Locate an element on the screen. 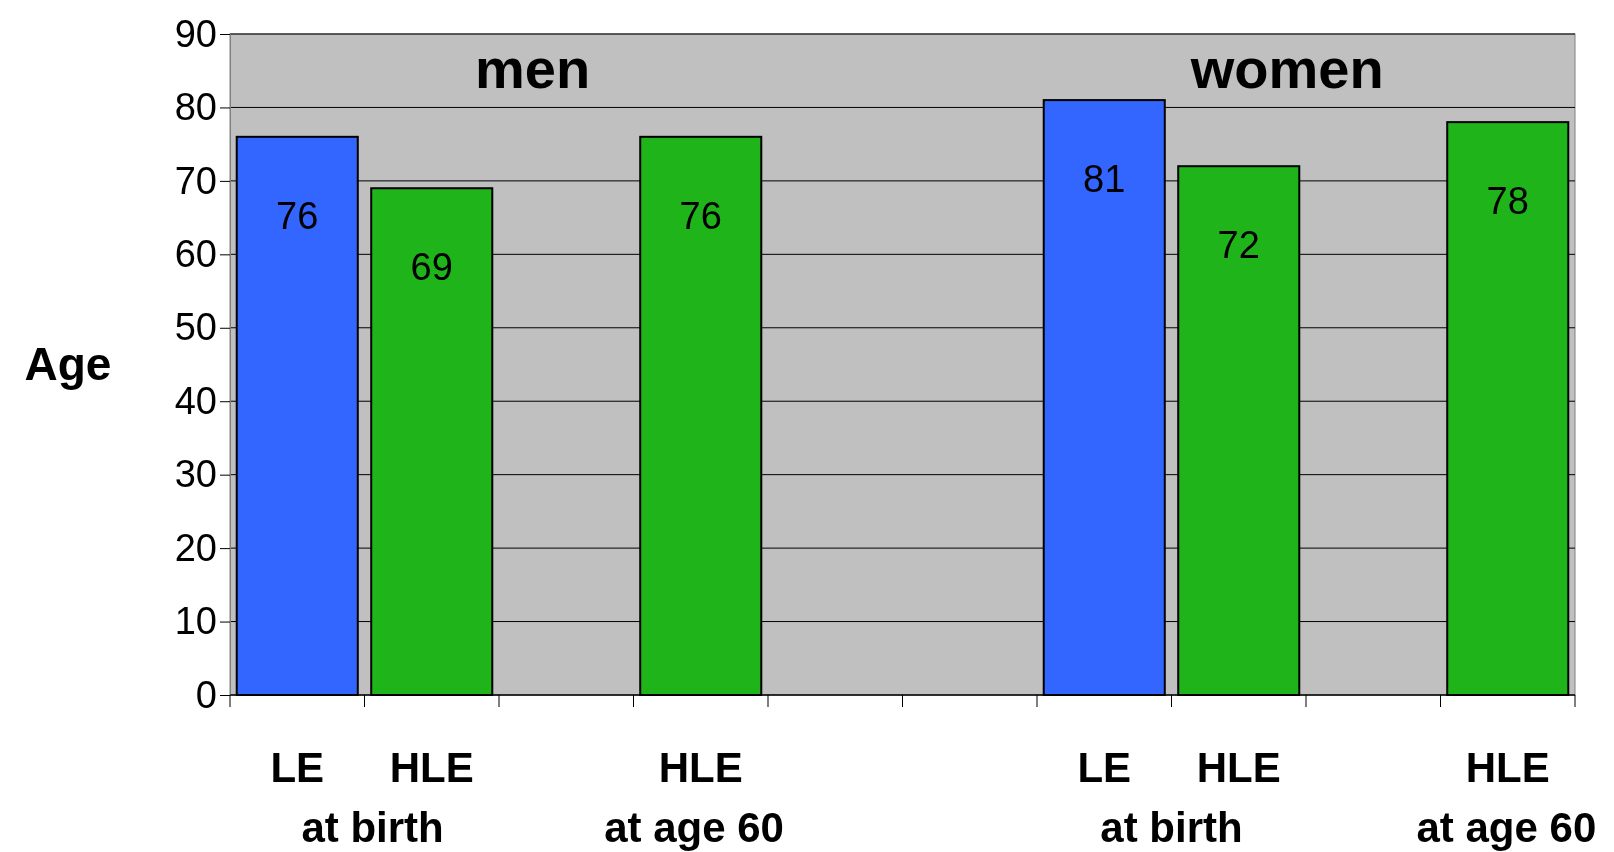 The image size is (1614, 852). annotation: men is located at coordinates (533, 68).